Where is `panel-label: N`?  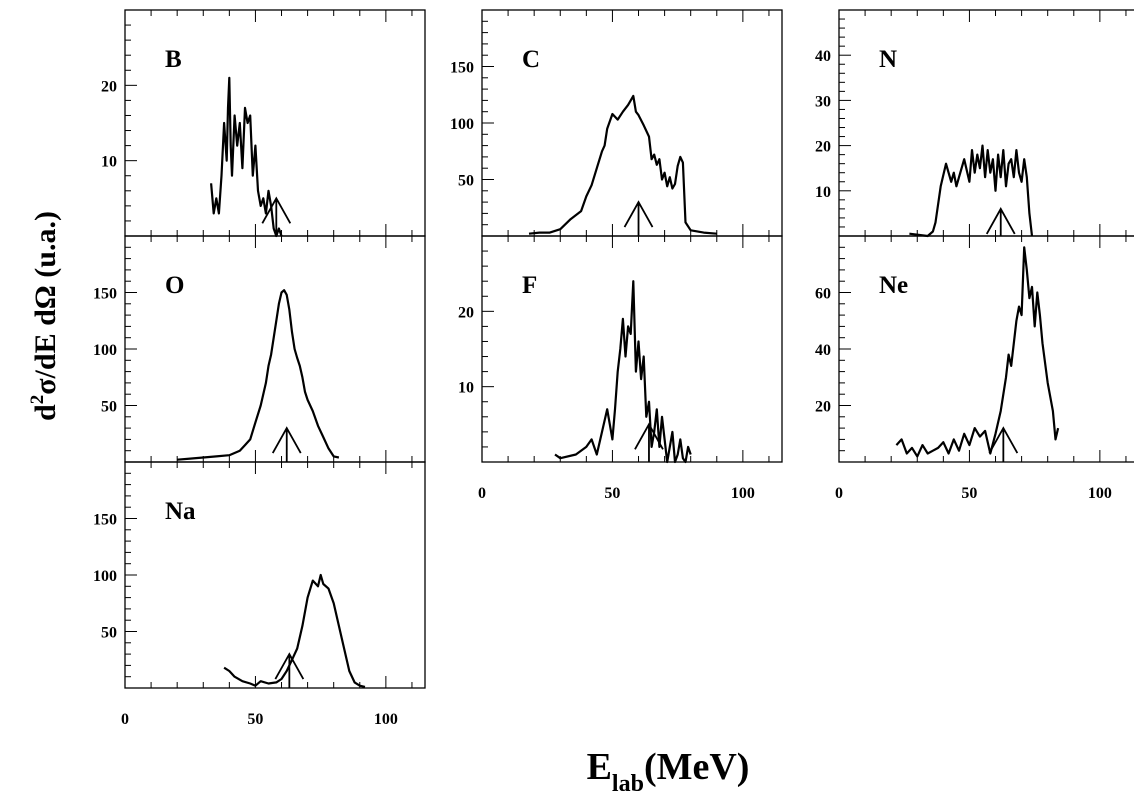 panel-label: N is located at coordinates (888, 59).